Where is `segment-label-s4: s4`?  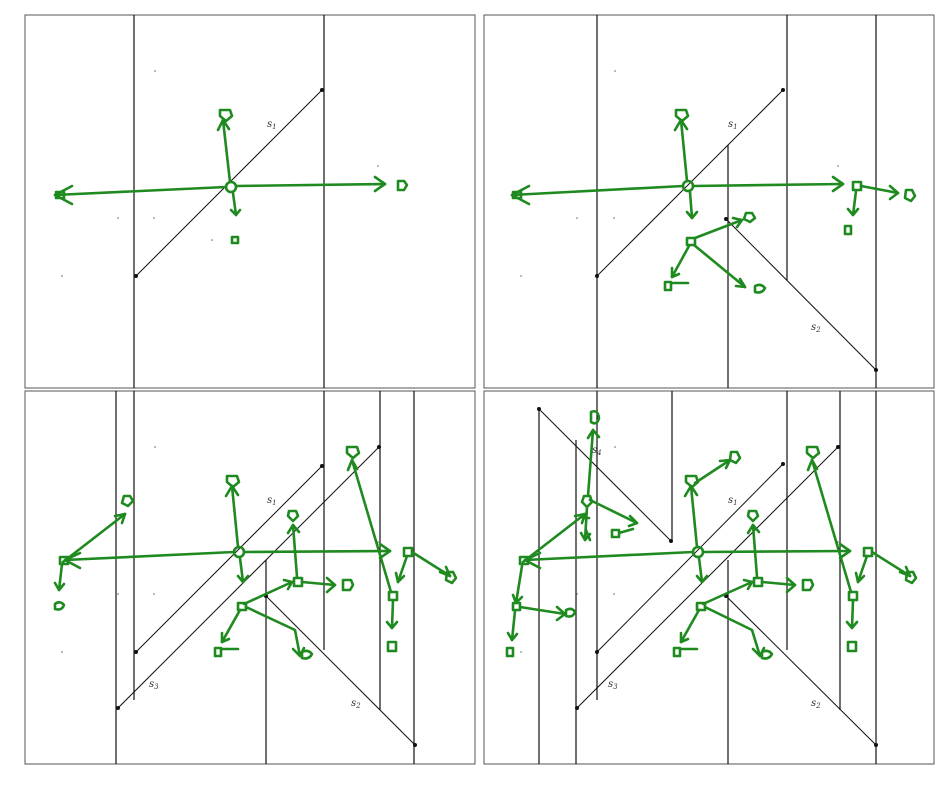 segment-label-s4: s4 is located at coordinates (597, 451).